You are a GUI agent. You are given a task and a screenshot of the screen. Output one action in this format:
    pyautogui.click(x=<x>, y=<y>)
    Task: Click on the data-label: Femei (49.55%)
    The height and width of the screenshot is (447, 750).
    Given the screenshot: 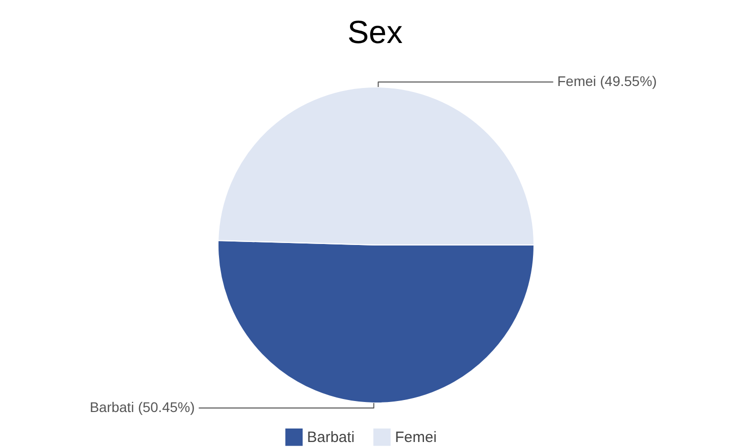 What is the action you would take?
    pyautogui.click(x=607, y=81)
    